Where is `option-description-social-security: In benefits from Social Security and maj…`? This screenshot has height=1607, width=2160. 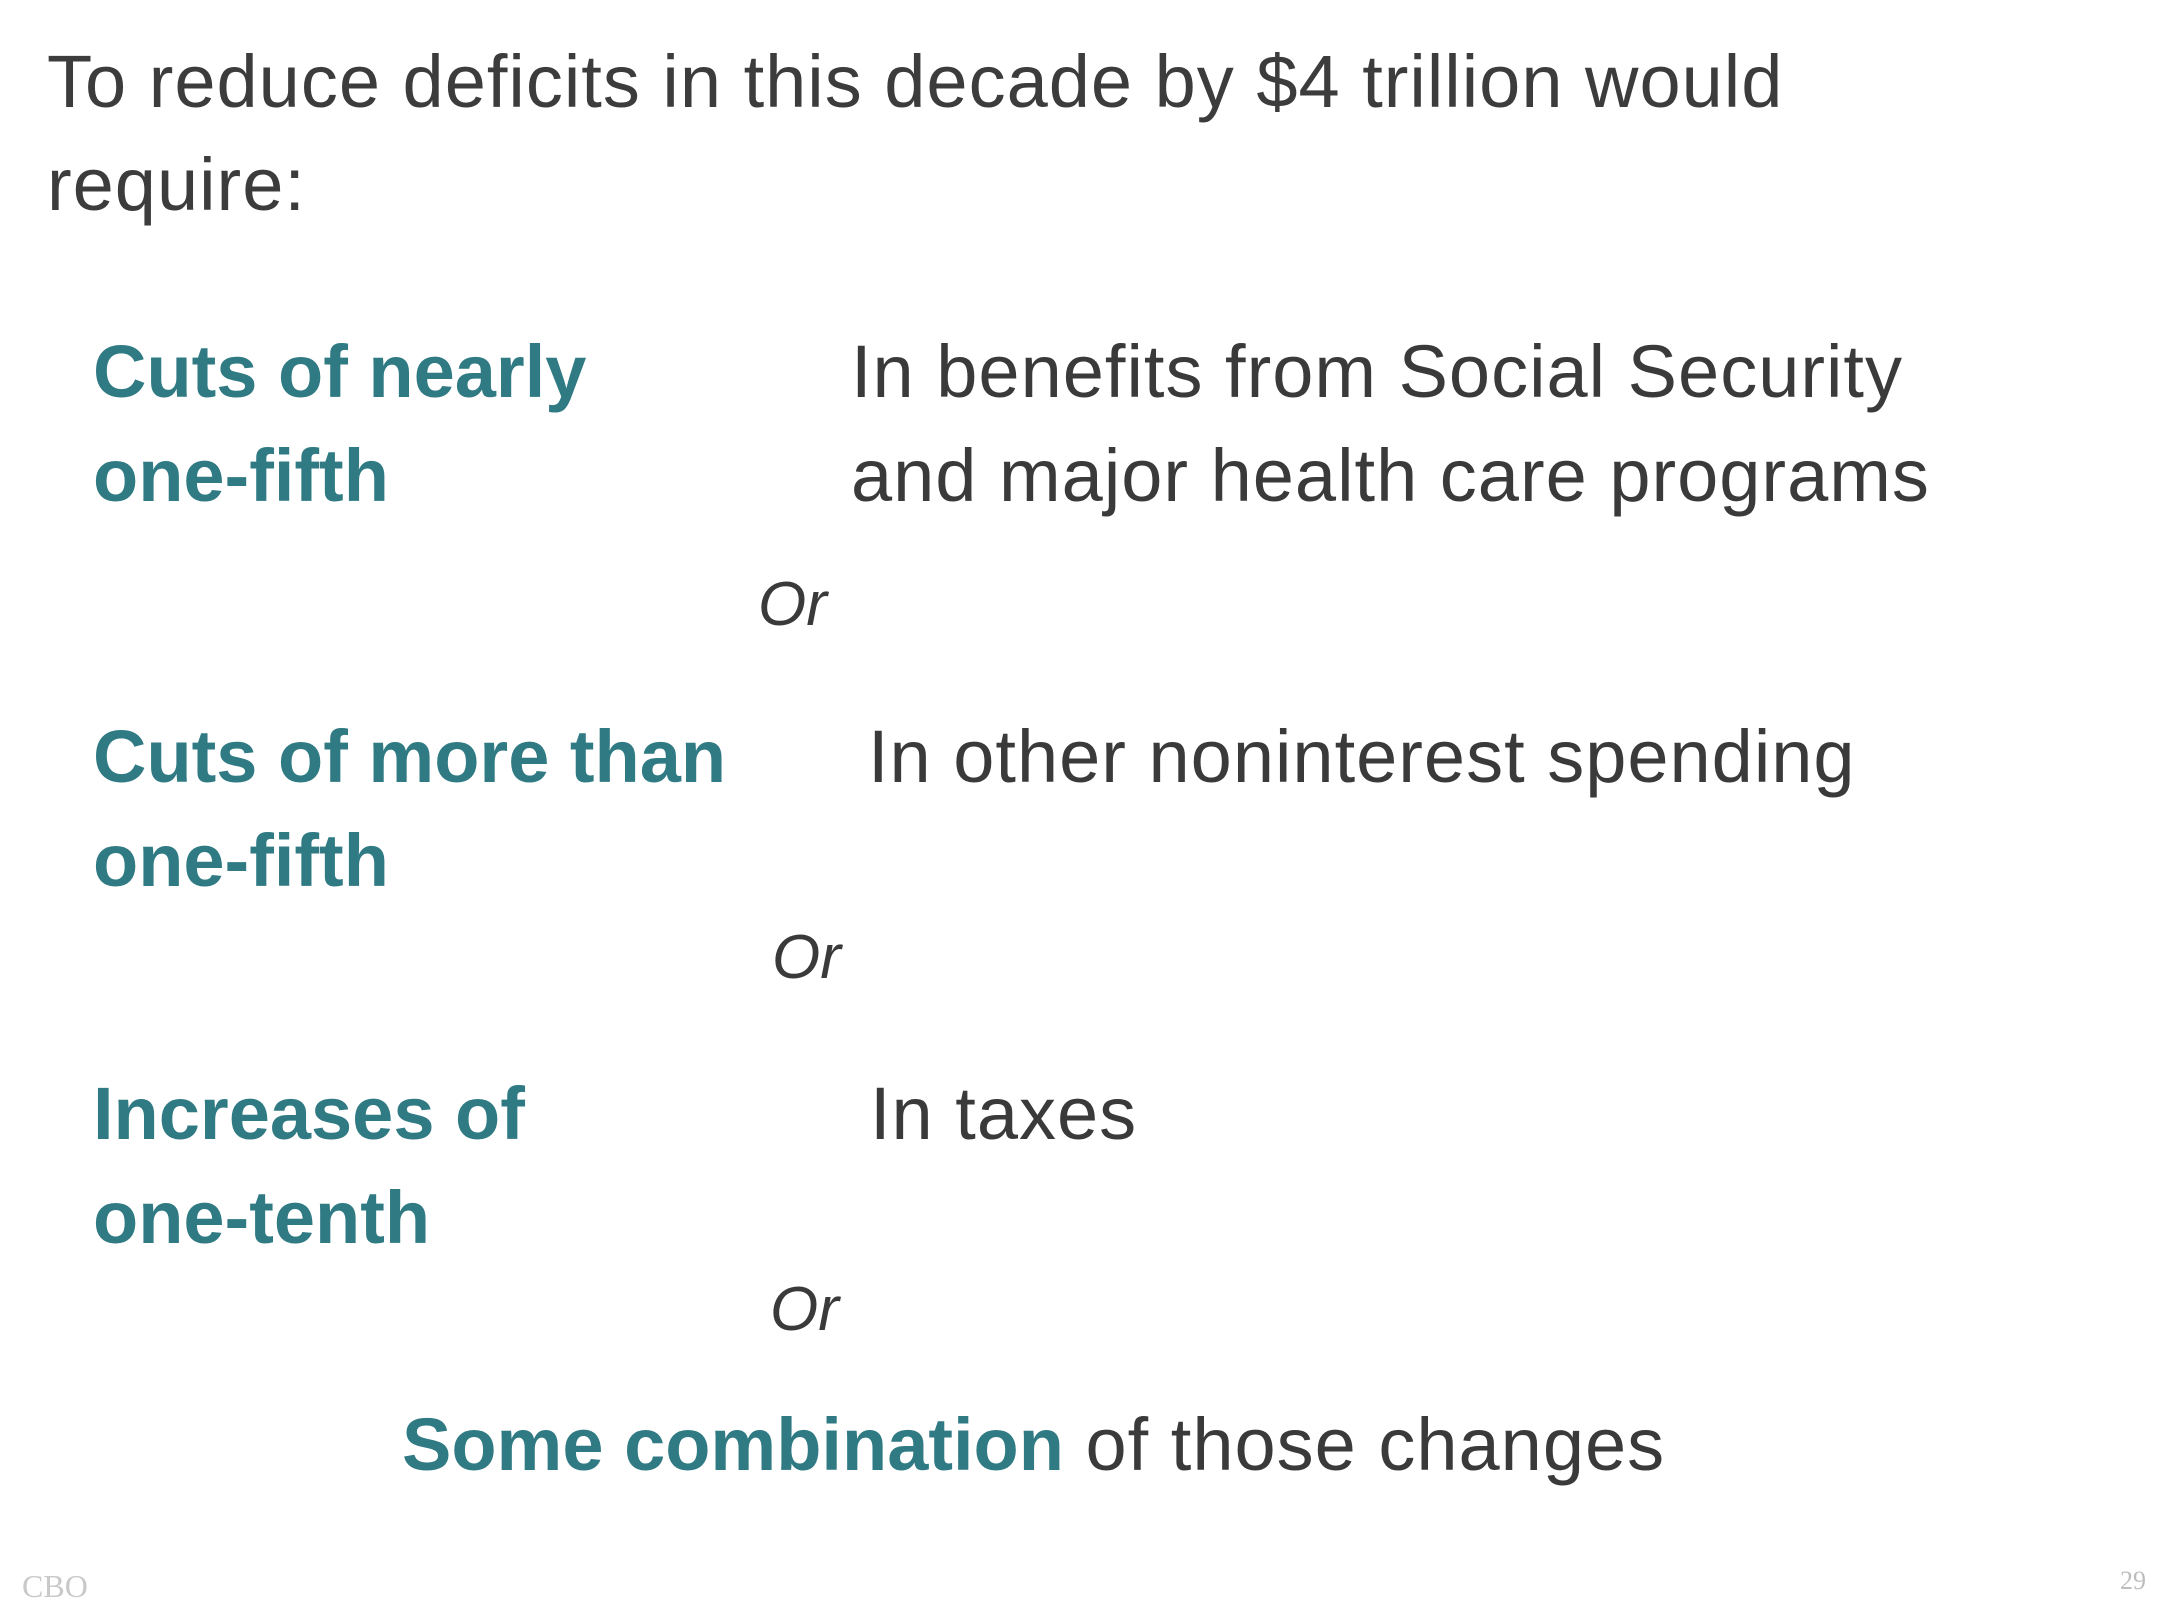 option-description-social-security: In benefits from Social Security and maj… is located at coordinates (1390, 424).